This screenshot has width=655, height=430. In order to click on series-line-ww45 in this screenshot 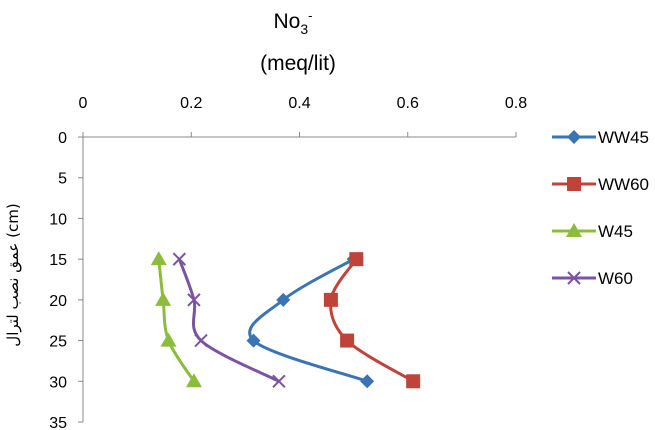, I will do `click(308, 320)`.